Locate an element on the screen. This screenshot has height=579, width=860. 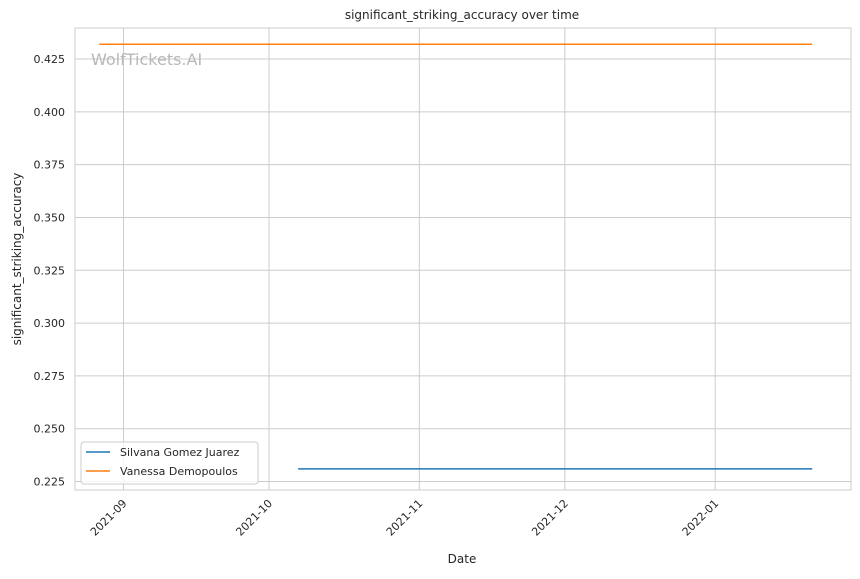
y-tick-label: 0.250 is located at coordinates (50, 429).